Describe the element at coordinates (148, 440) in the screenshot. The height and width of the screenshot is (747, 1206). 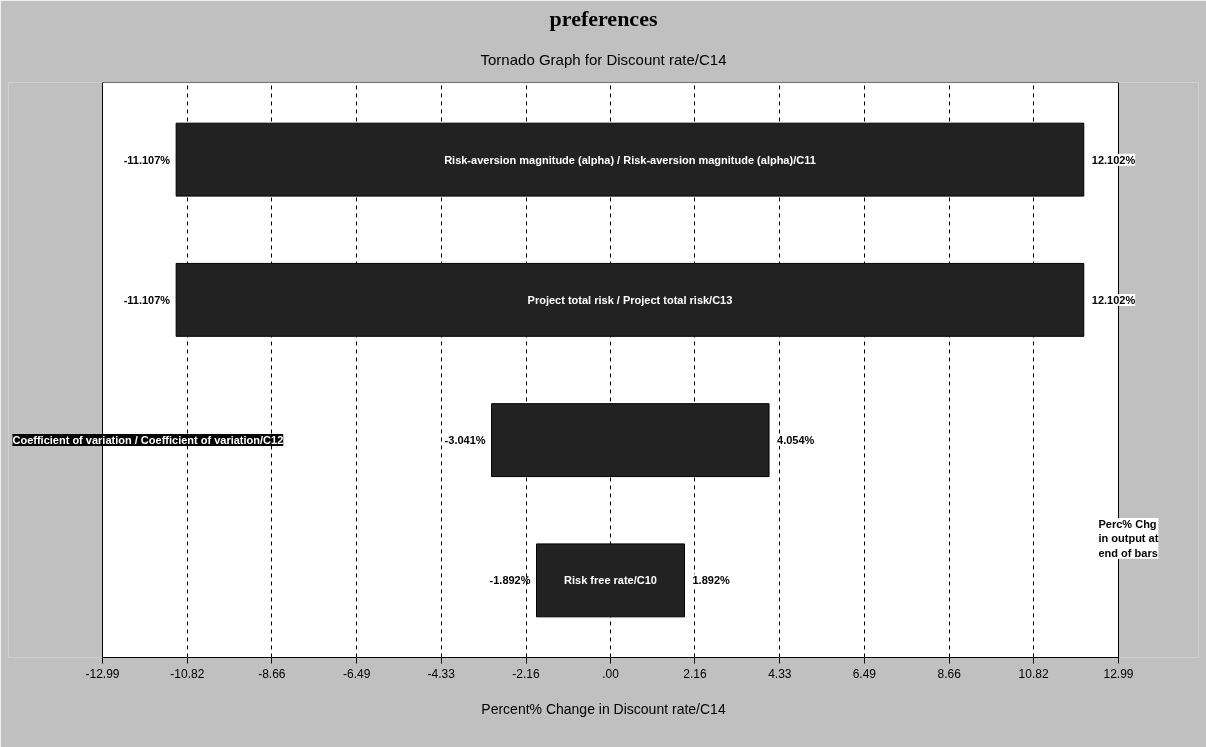
I see `y-tick-label: Coefficient of variation / Coefficient of variation/C12` at that location.